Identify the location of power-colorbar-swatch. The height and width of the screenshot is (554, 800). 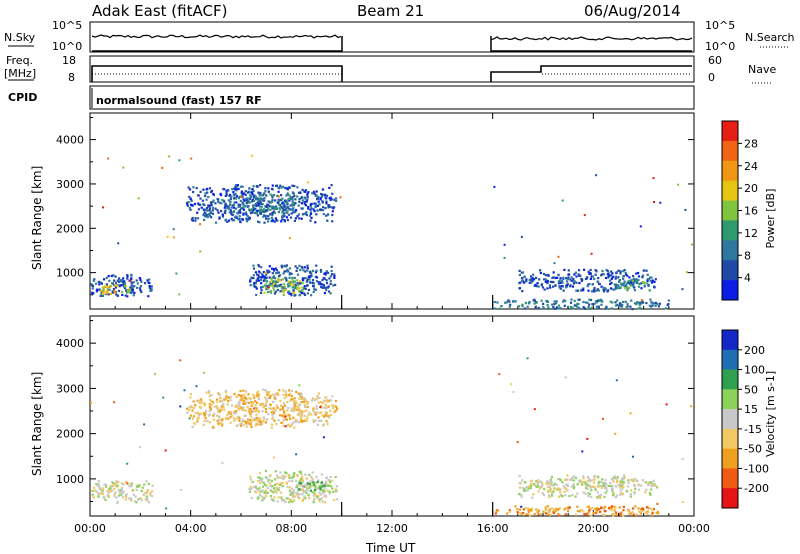
(730, 170).